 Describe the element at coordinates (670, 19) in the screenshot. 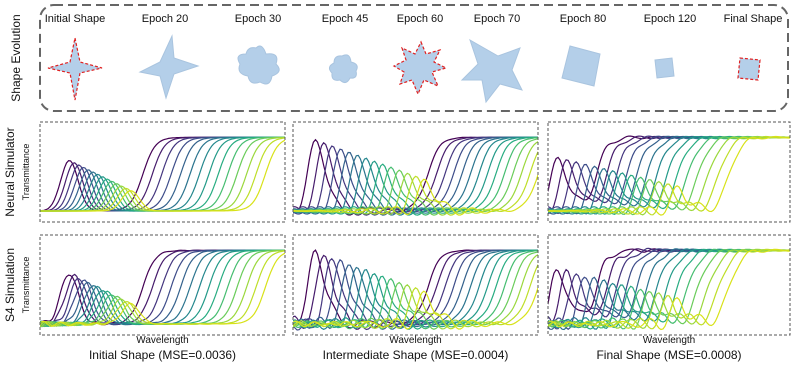

I see `epoch-label: Epoch 120` at that location.